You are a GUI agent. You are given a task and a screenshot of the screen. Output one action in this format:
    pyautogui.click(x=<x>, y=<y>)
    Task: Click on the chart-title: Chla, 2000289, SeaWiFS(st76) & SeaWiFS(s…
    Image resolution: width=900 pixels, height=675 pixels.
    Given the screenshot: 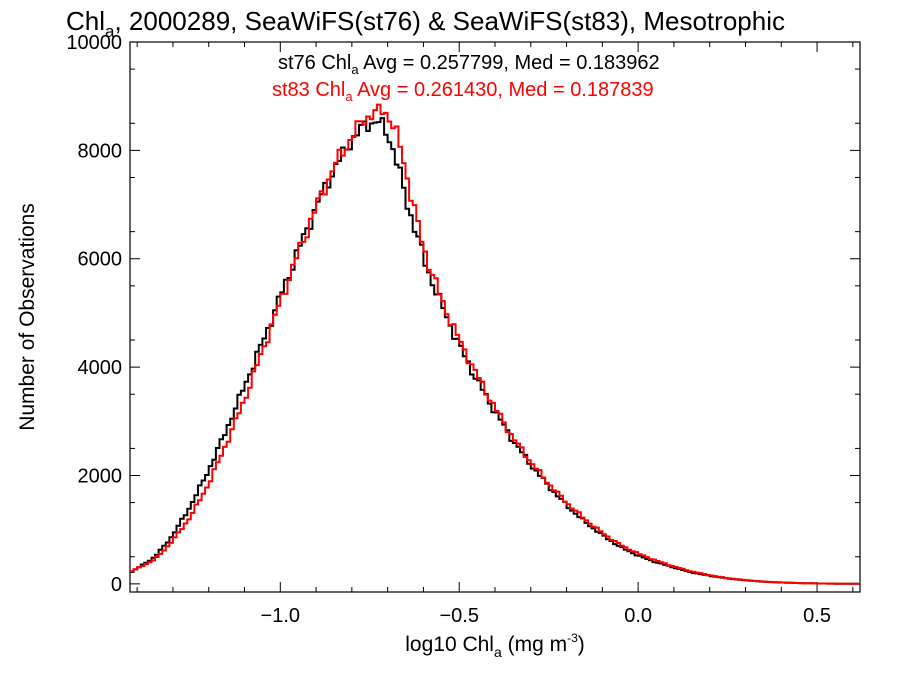 What is the action you would take?
    pyautogui.click(x=425, y=23)
    